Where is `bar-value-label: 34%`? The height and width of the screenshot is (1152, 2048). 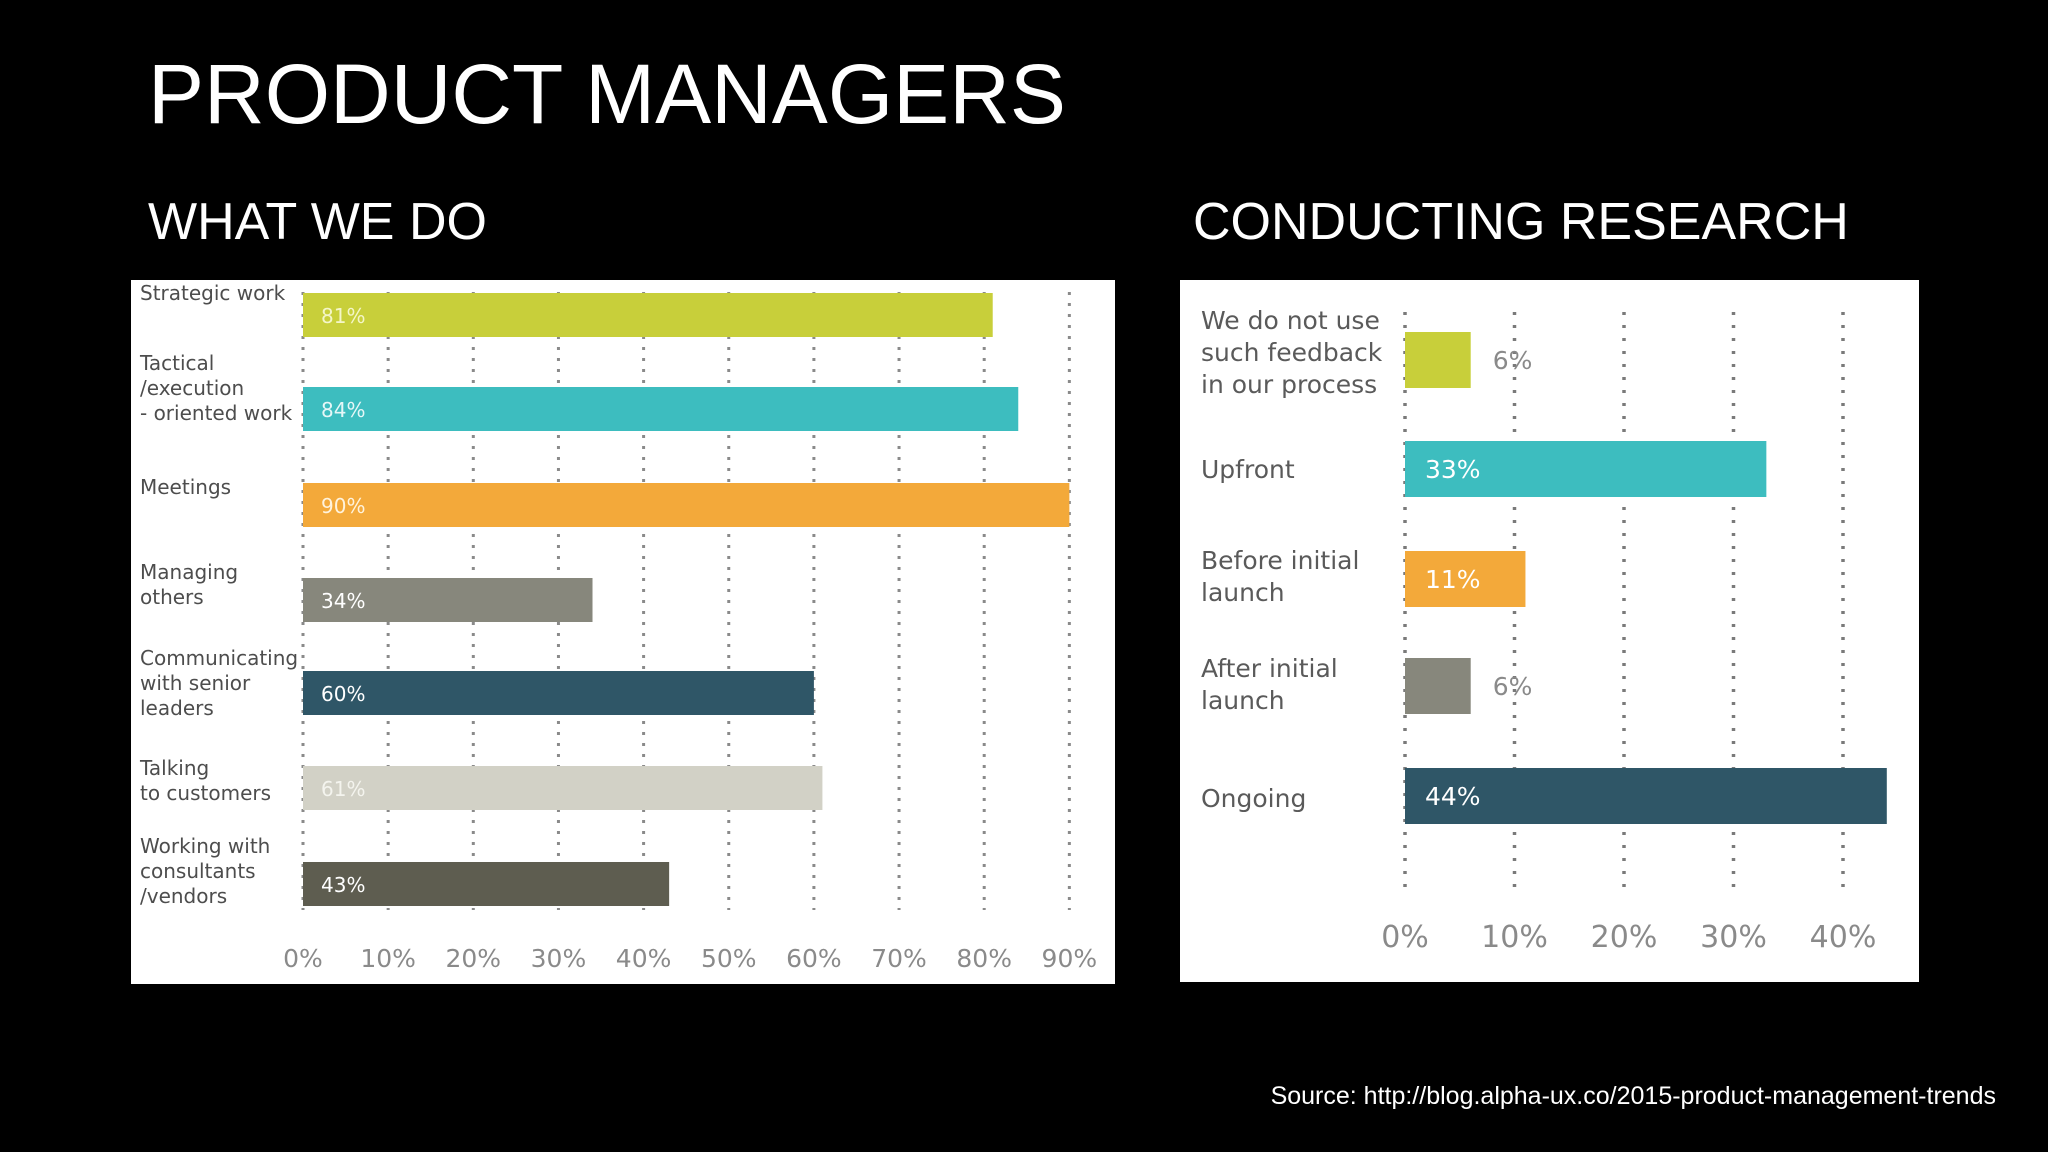
bar-value-label: 34% is located at coordinates (343, 601).